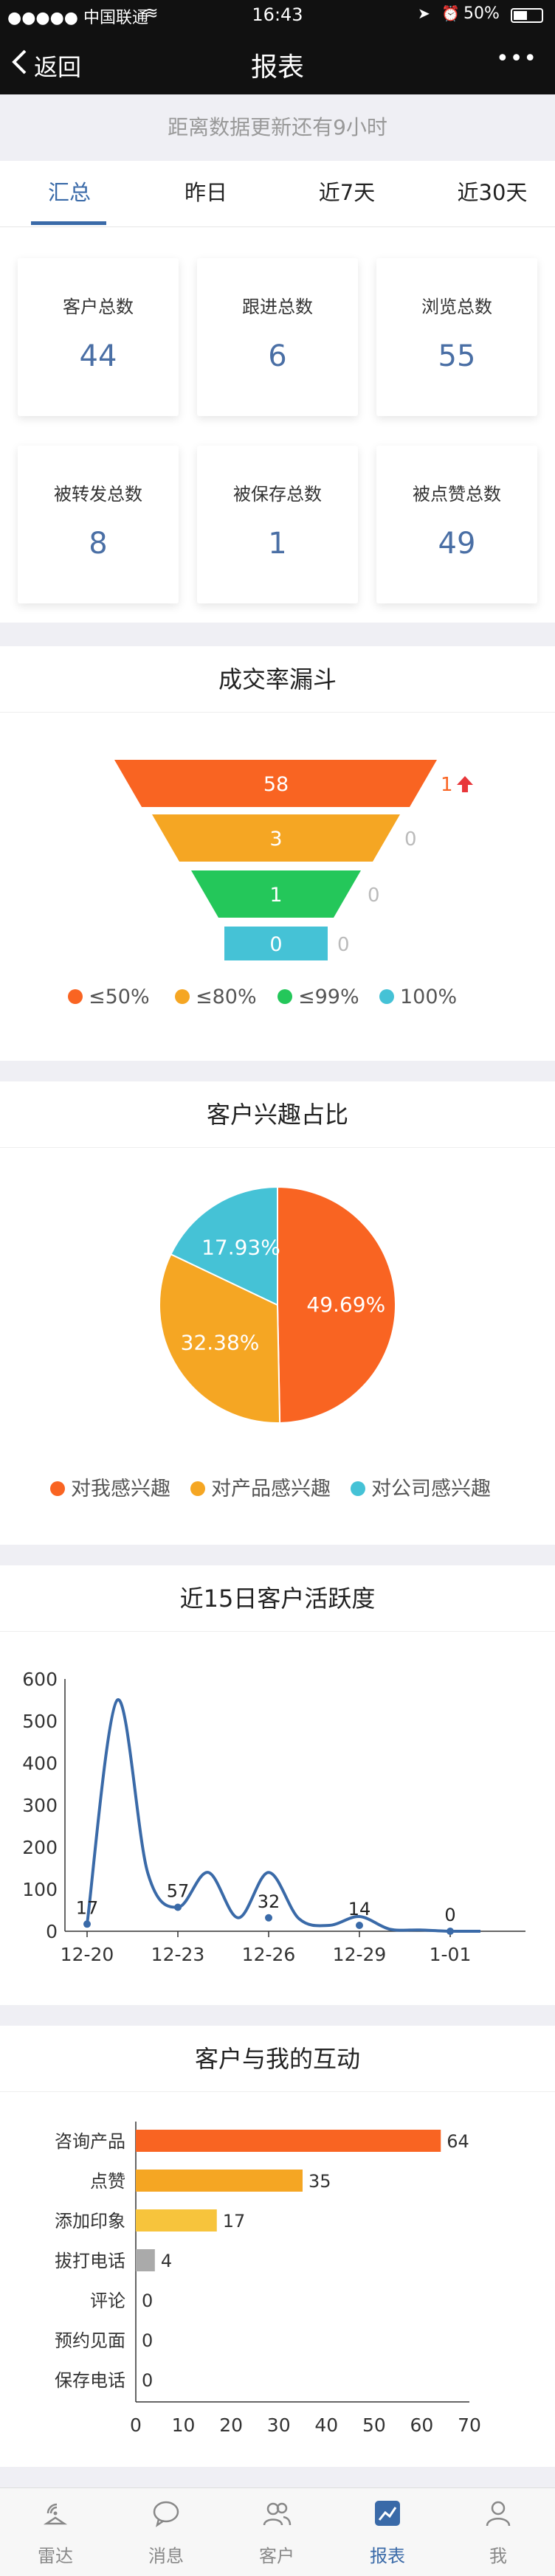 This screenshot has width=555, height=2576. I want to click on funnel-legend-2: ≤80%, so click(216, 997).